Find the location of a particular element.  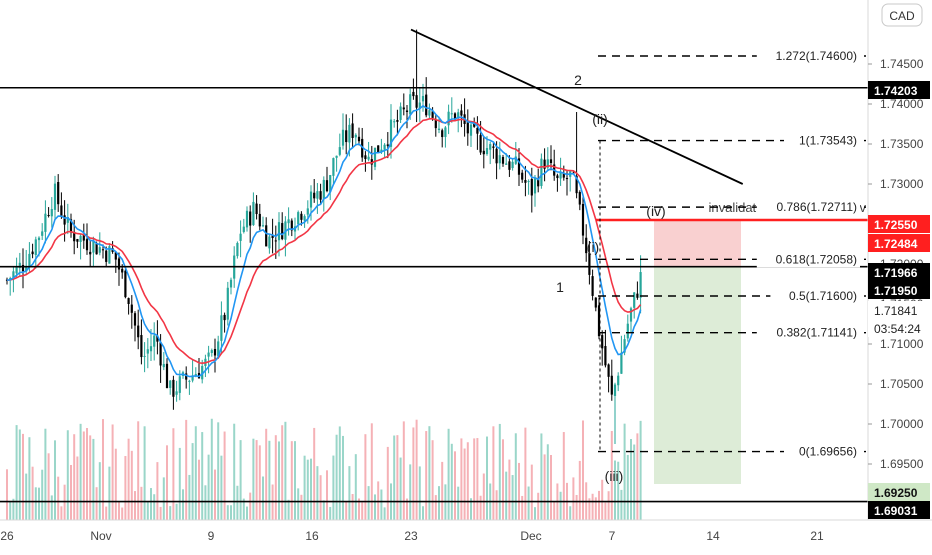

fib-label-bg is located at coordinates (808, 207).